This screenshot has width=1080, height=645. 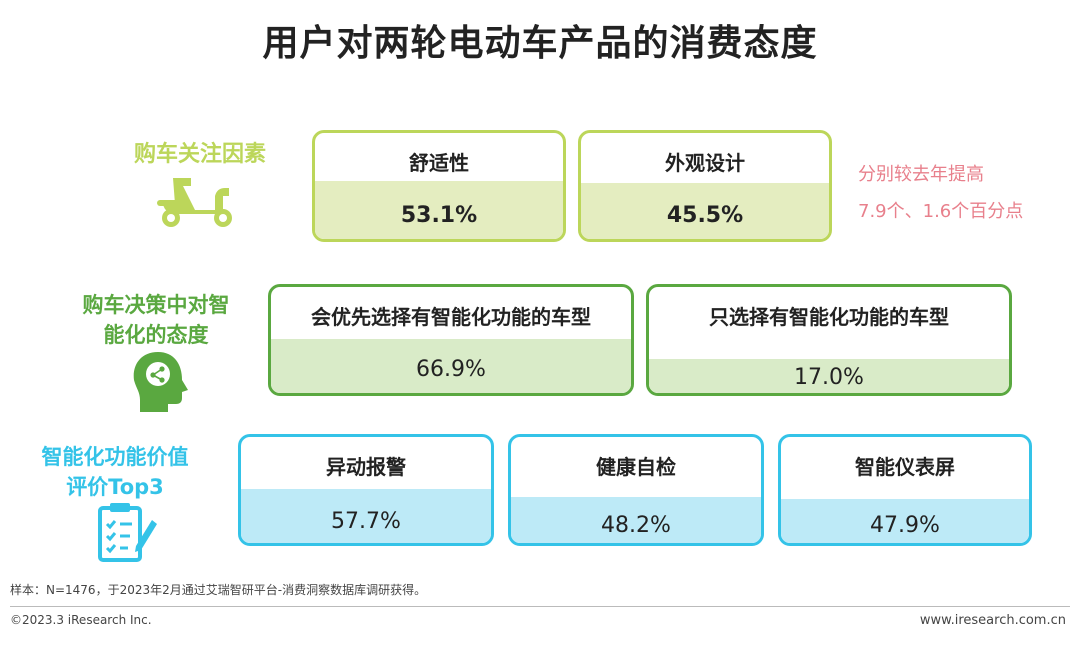 What do you see at coordinates (115, 472) in the screenshot?
I see `row-label-smart-feature-top3: 智能化功能价值 评价Top3` at bounding box center [115, 472].